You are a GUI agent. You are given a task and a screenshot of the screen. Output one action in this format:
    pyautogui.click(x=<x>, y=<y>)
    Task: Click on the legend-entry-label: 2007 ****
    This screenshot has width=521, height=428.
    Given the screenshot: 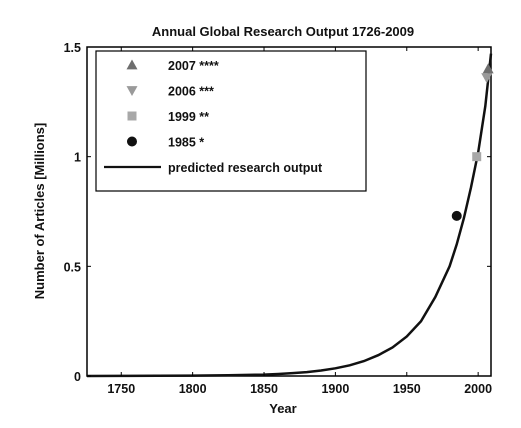 What is the action you would take?
    pyautogui.click(x=193, y=66)
    